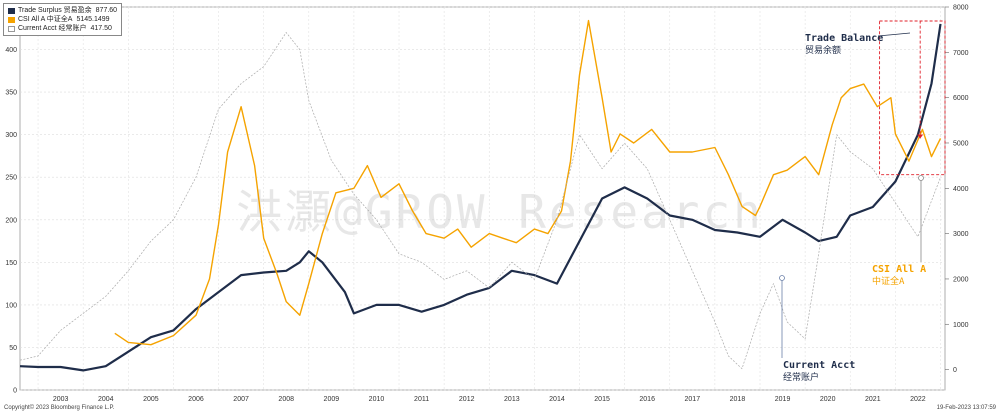  I want to click on annotation-csi-all-a-en: CSI All A, so click(899, 270).